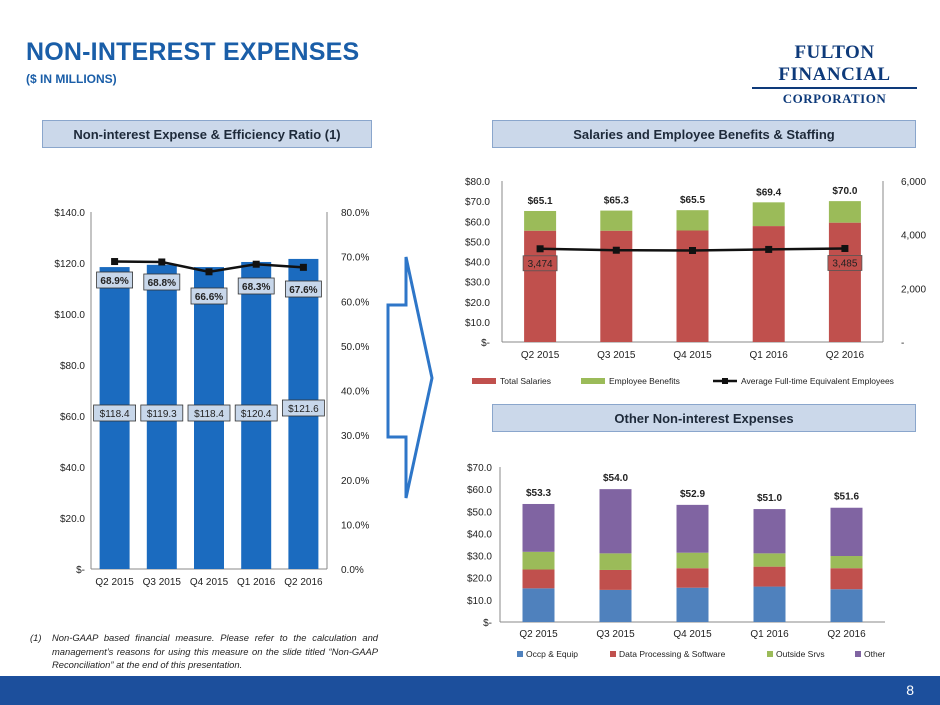 This screenshot has height=705, width=940. What do you see at coordinates (644, 381) in the screenshot?
I see `legend-label: Employee Benefits` at bounding box center [644, 381].